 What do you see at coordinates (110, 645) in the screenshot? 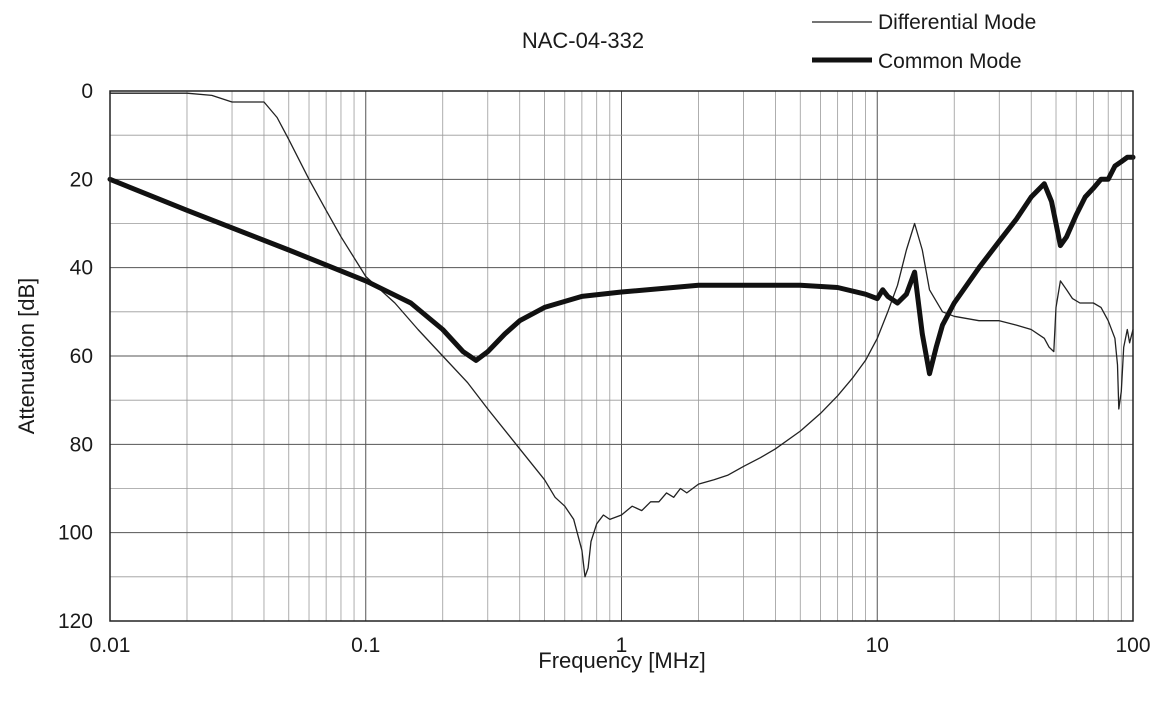
I see `x-tick-label: 0.01` at bounding box center [110, 645].